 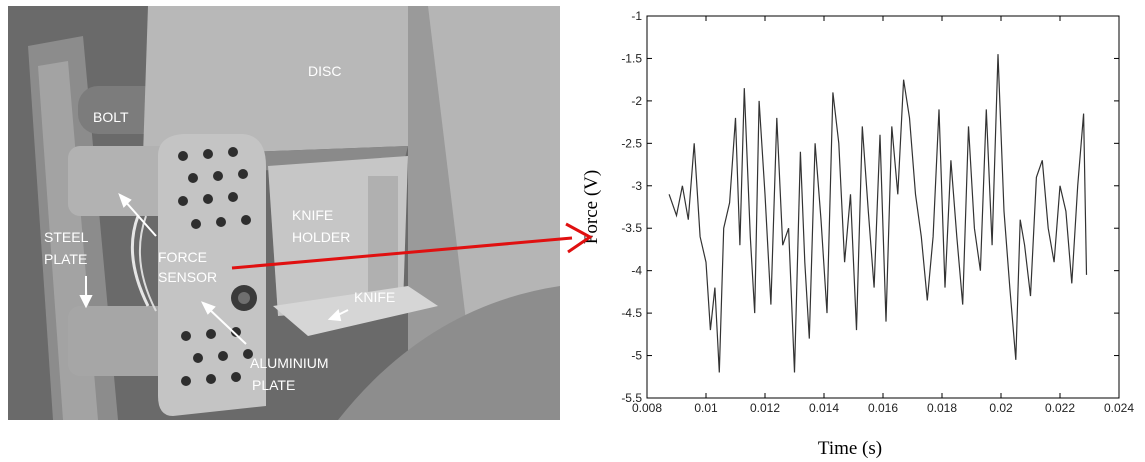 I want to click on curved-surface, so click(x=449, y=353).